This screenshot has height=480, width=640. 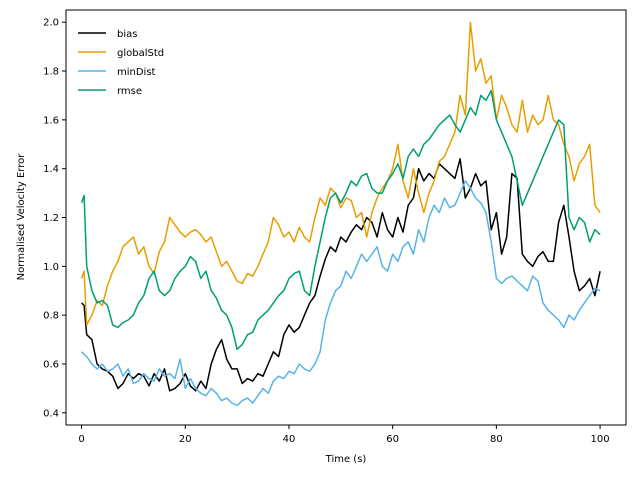 I want to click on x-tick-label: 40, so click(x=289, y=439).